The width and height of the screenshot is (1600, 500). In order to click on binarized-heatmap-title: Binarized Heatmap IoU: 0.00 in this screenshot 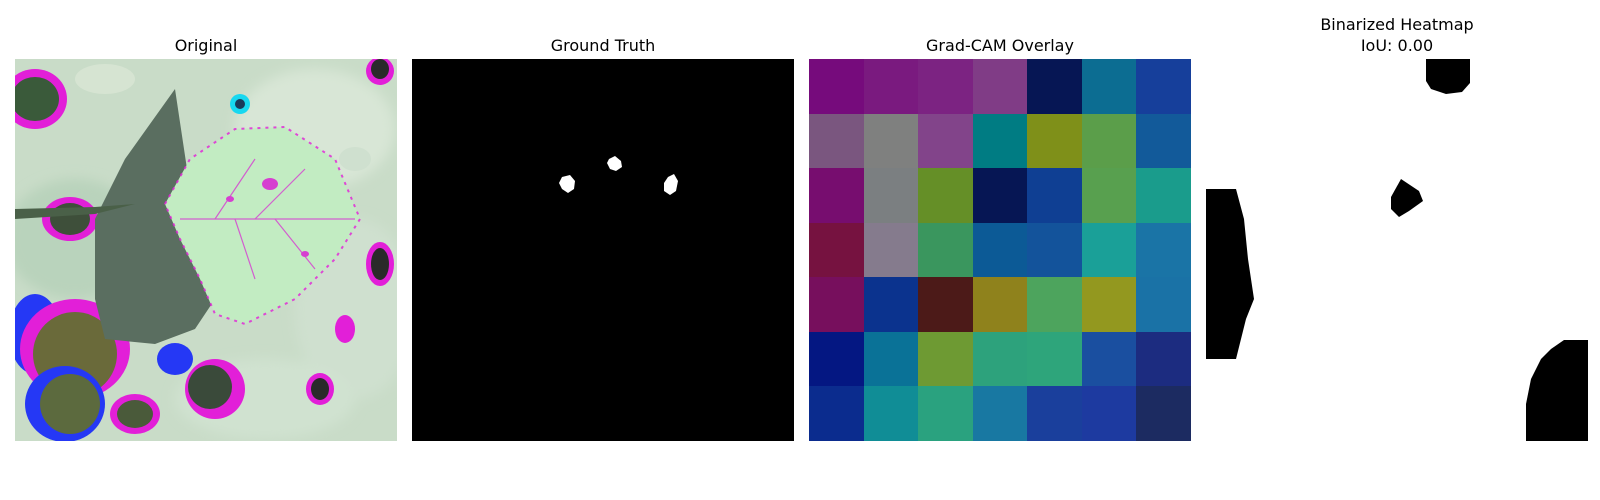, I will do `click(1397, 35)`.